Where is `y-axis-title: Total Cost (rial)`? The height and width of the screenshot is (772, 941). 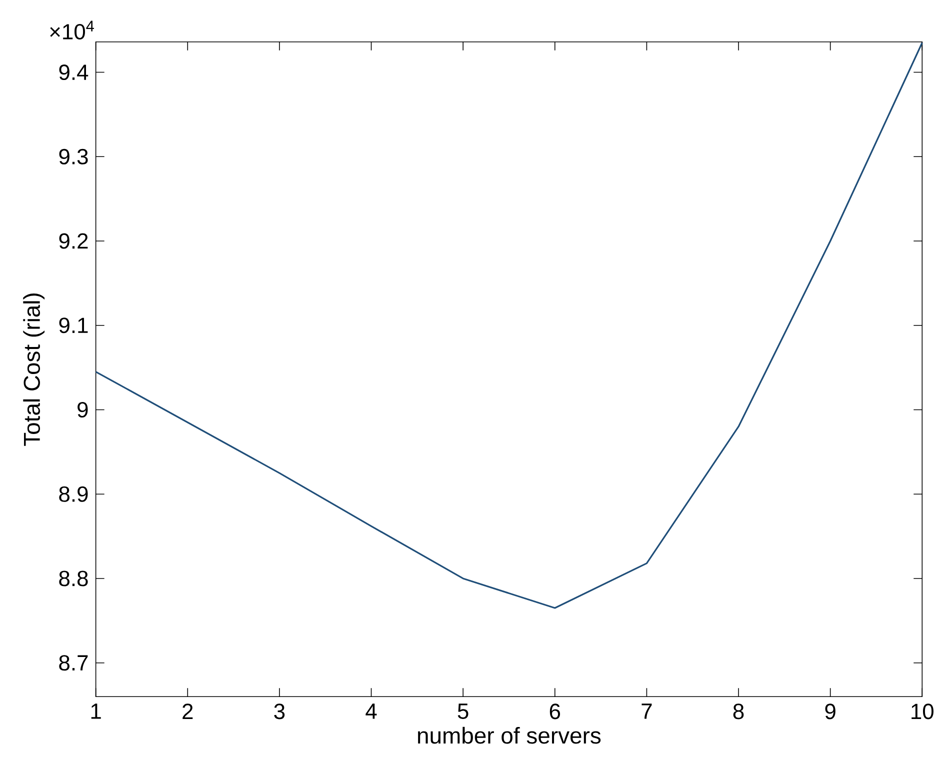
y-axis-title: Total Cost (rial) is located at coordinates (34, 369).